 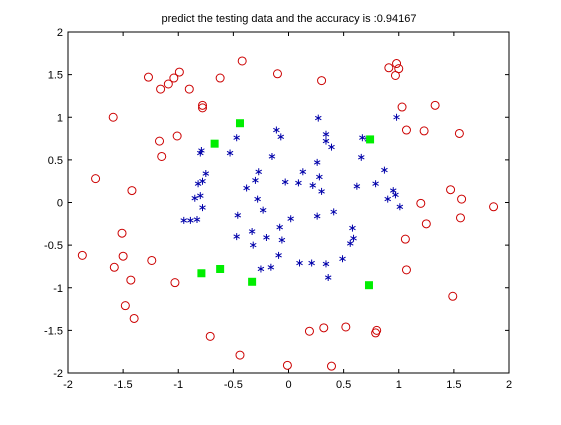 What do you see at coordinates (68, 385) in the screenshot?
I see `x-tick-label: -2` at bounding box center [68, 385].